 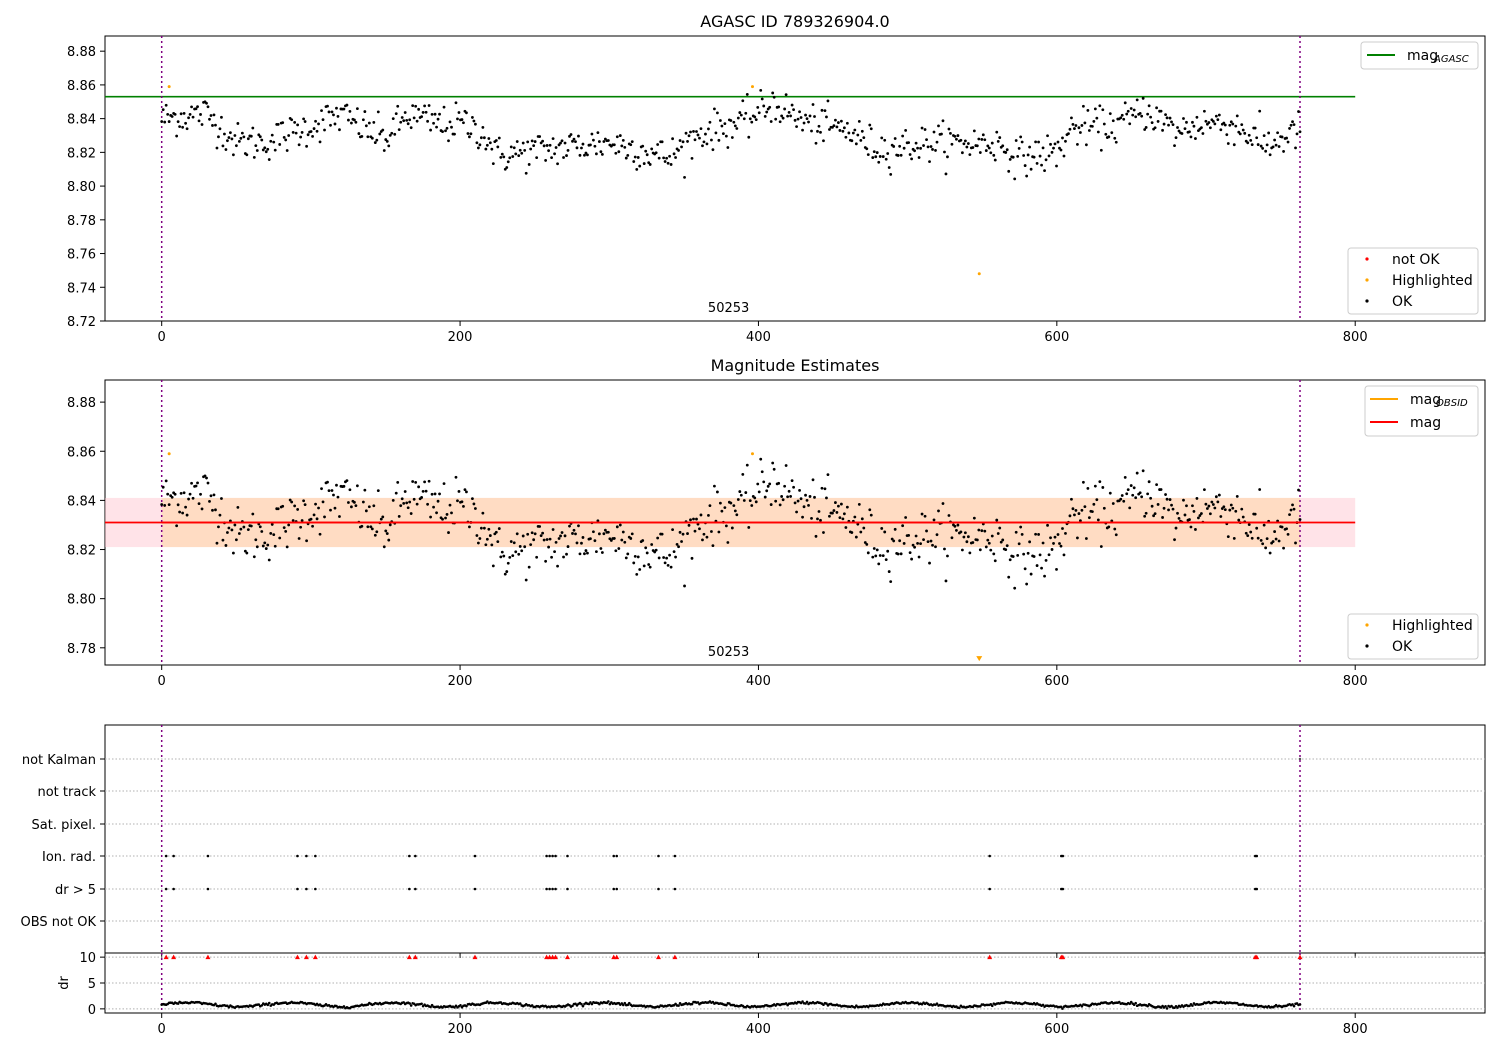 I want to click on legend-label: not OK, so click(x=1416, y=260).